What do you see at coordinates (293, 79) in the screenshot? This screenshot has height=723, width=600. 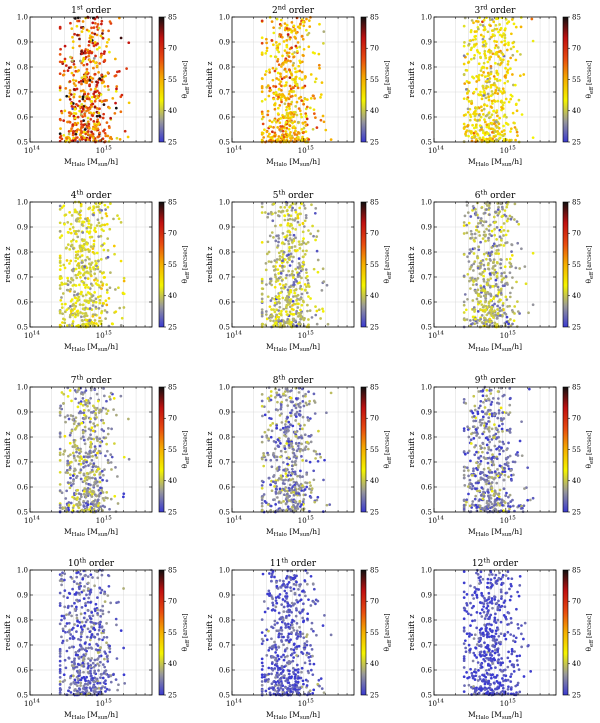 I see `plot-frame` at bounding box center [293, 79].